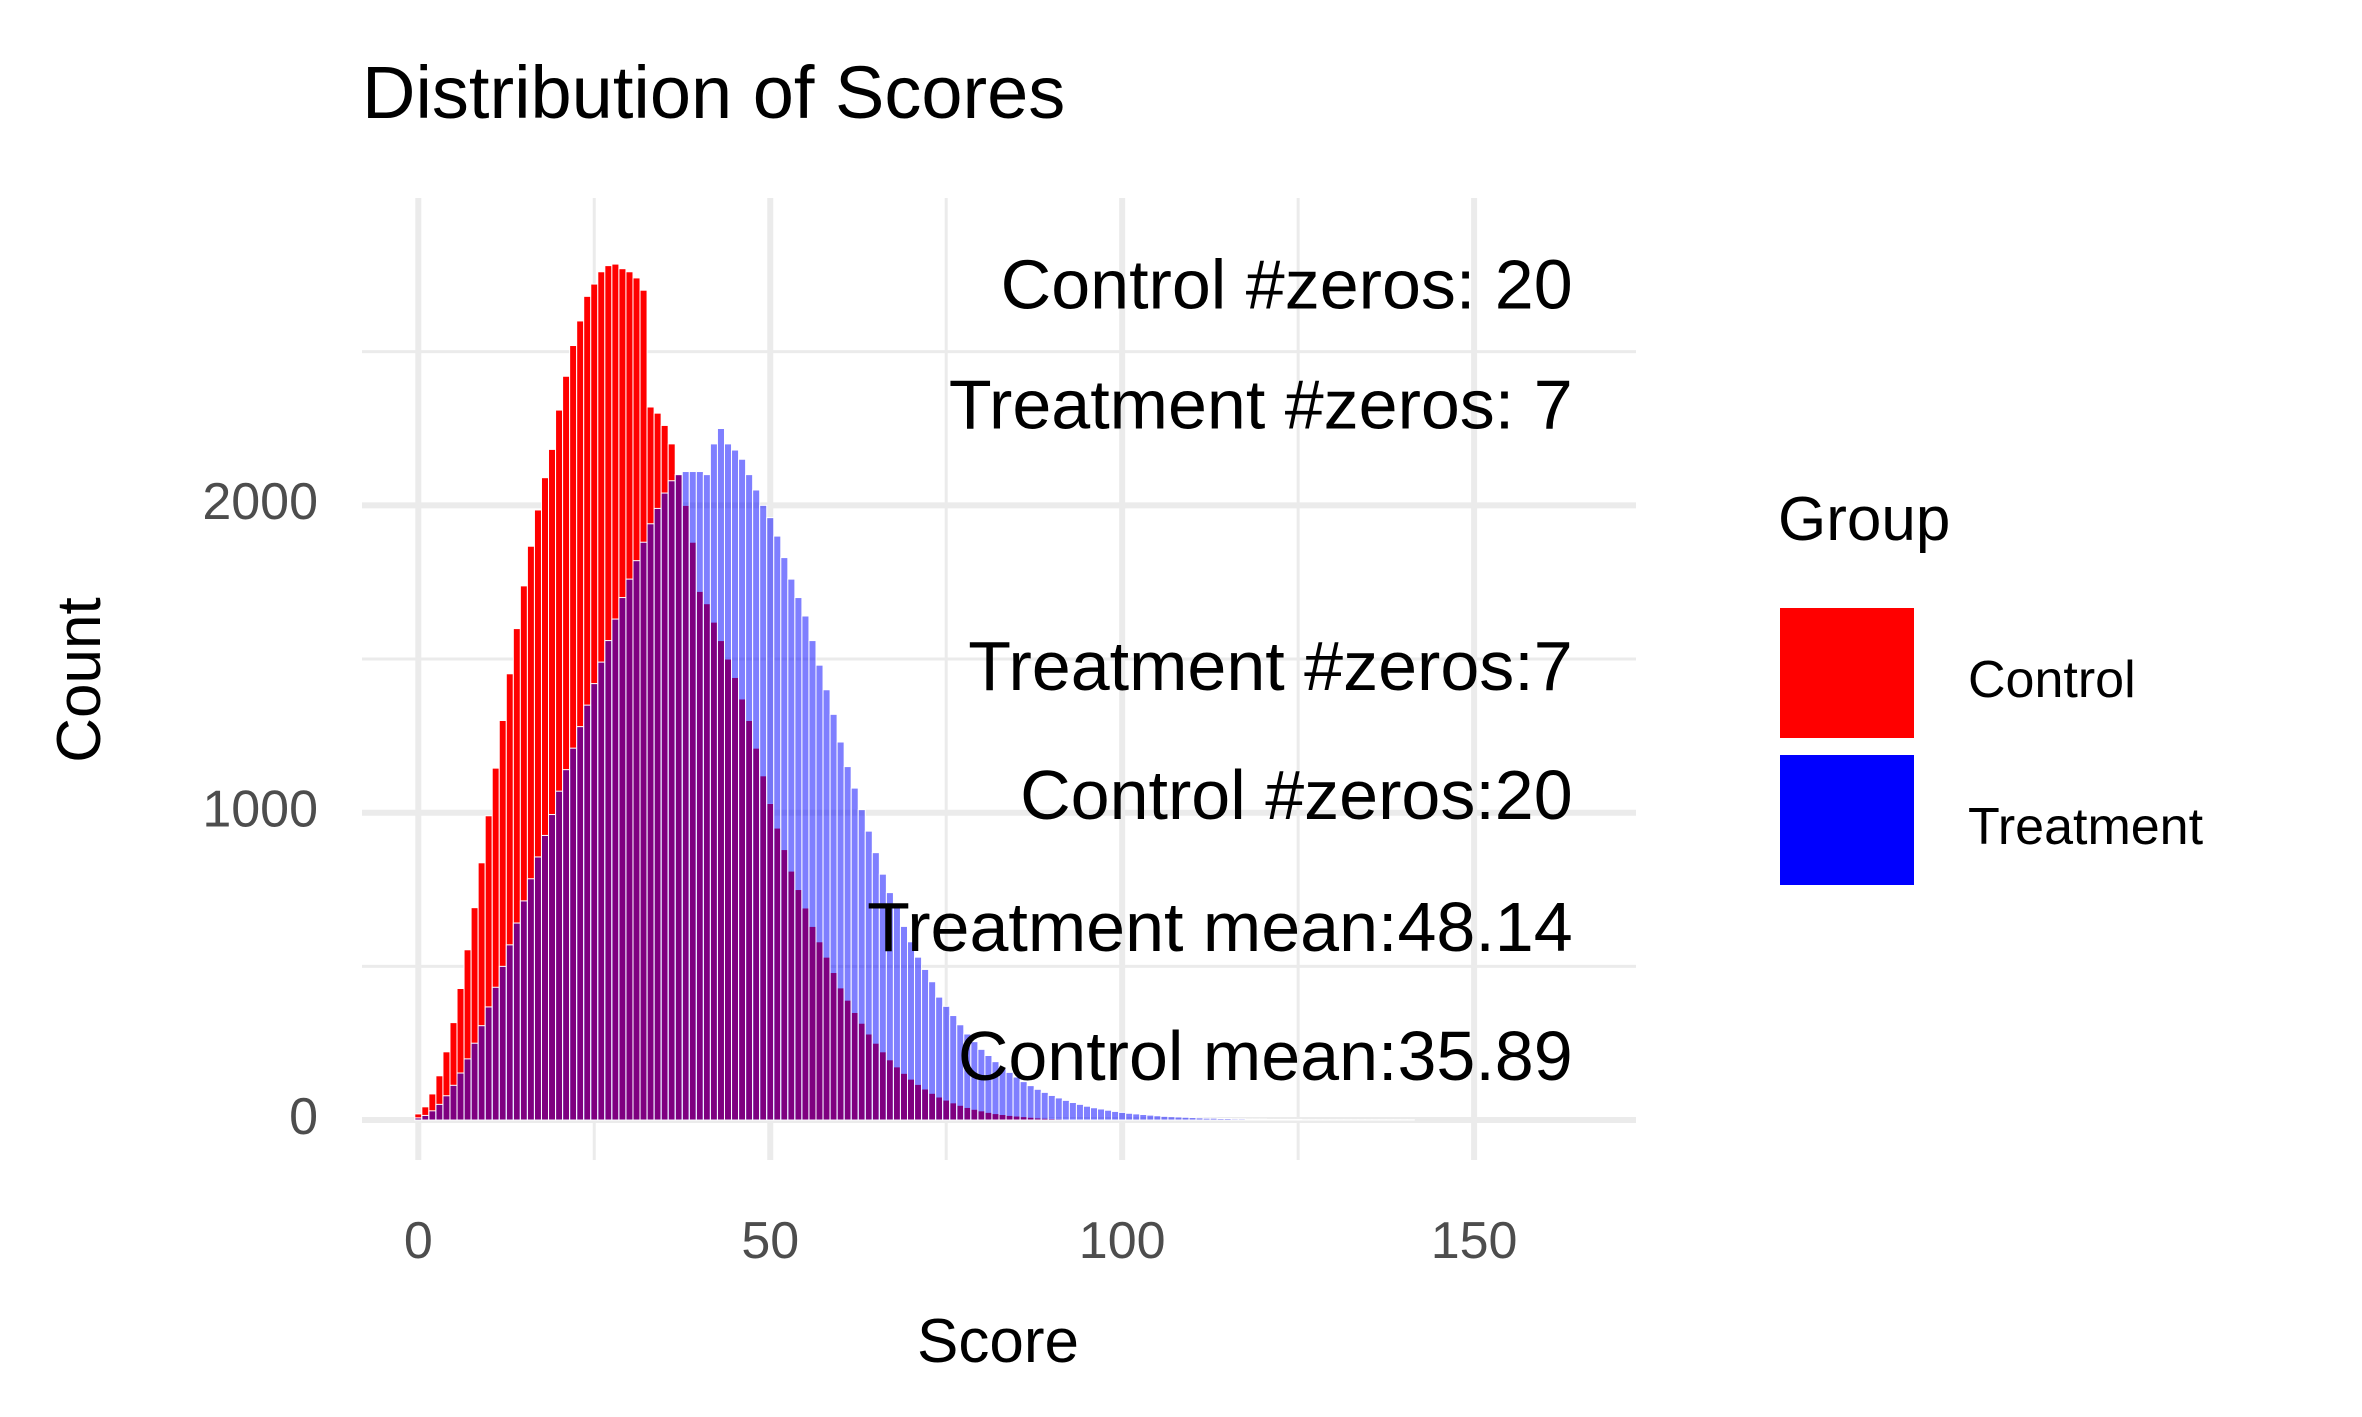 This screenshot has width=2362, height=1417. Describe the element at coordinates (961, 1241) in the screenshot. I see `x-axis-ticks: 0 50 100 150` at that location.